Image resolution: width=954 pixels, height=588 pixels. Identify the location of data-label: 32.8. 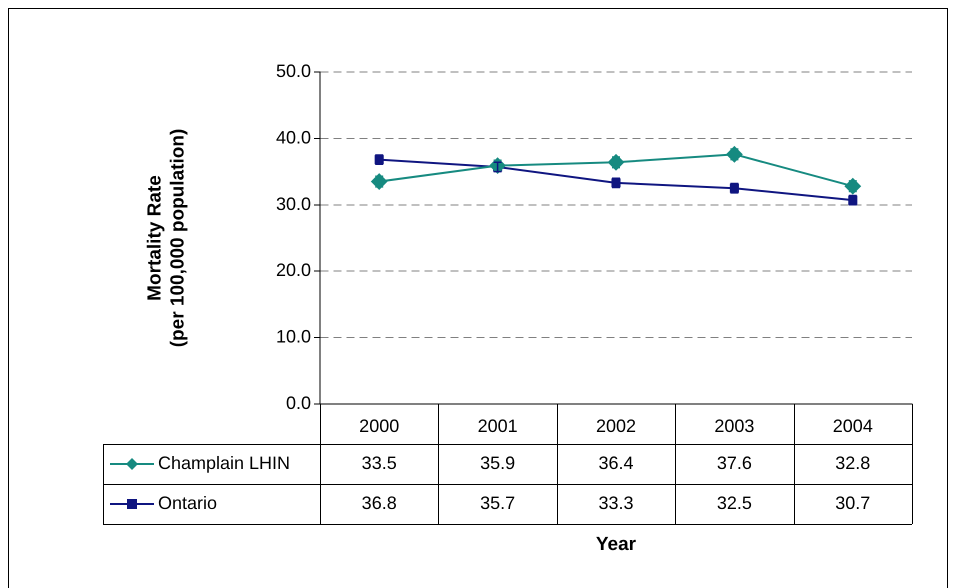
(852, 462).